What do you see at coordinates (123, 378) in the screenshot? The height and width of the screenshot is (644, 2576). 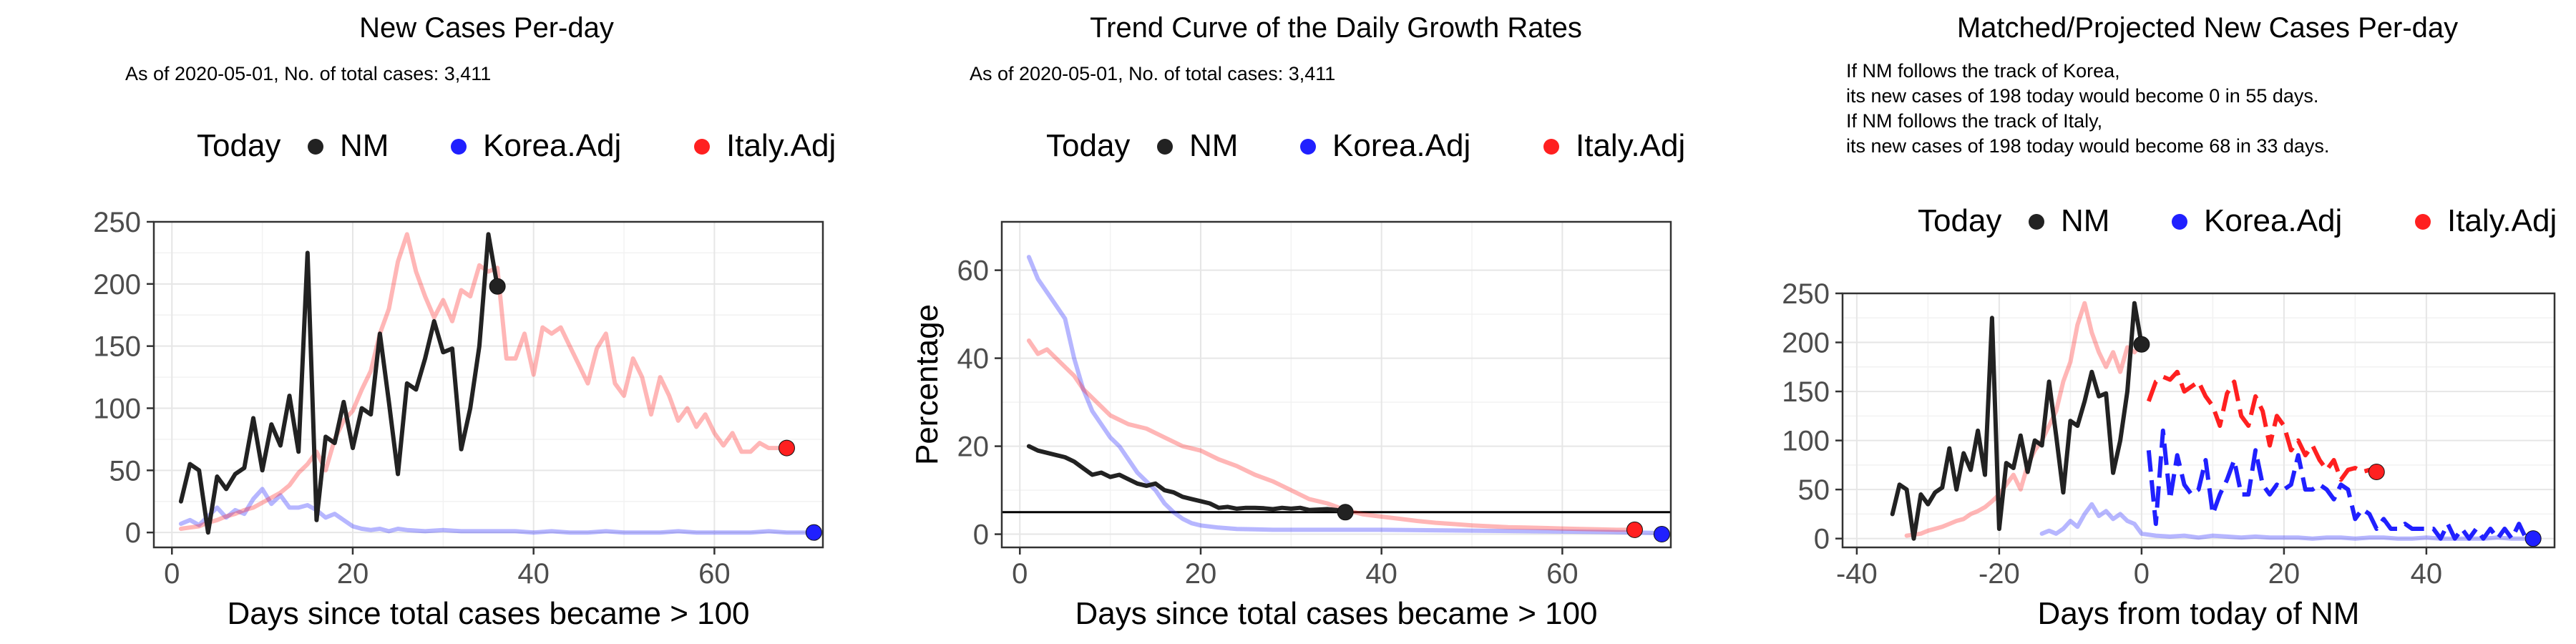 I see `y-axis: 0 50 100 150 200 250` at bounding box center [123, 378].